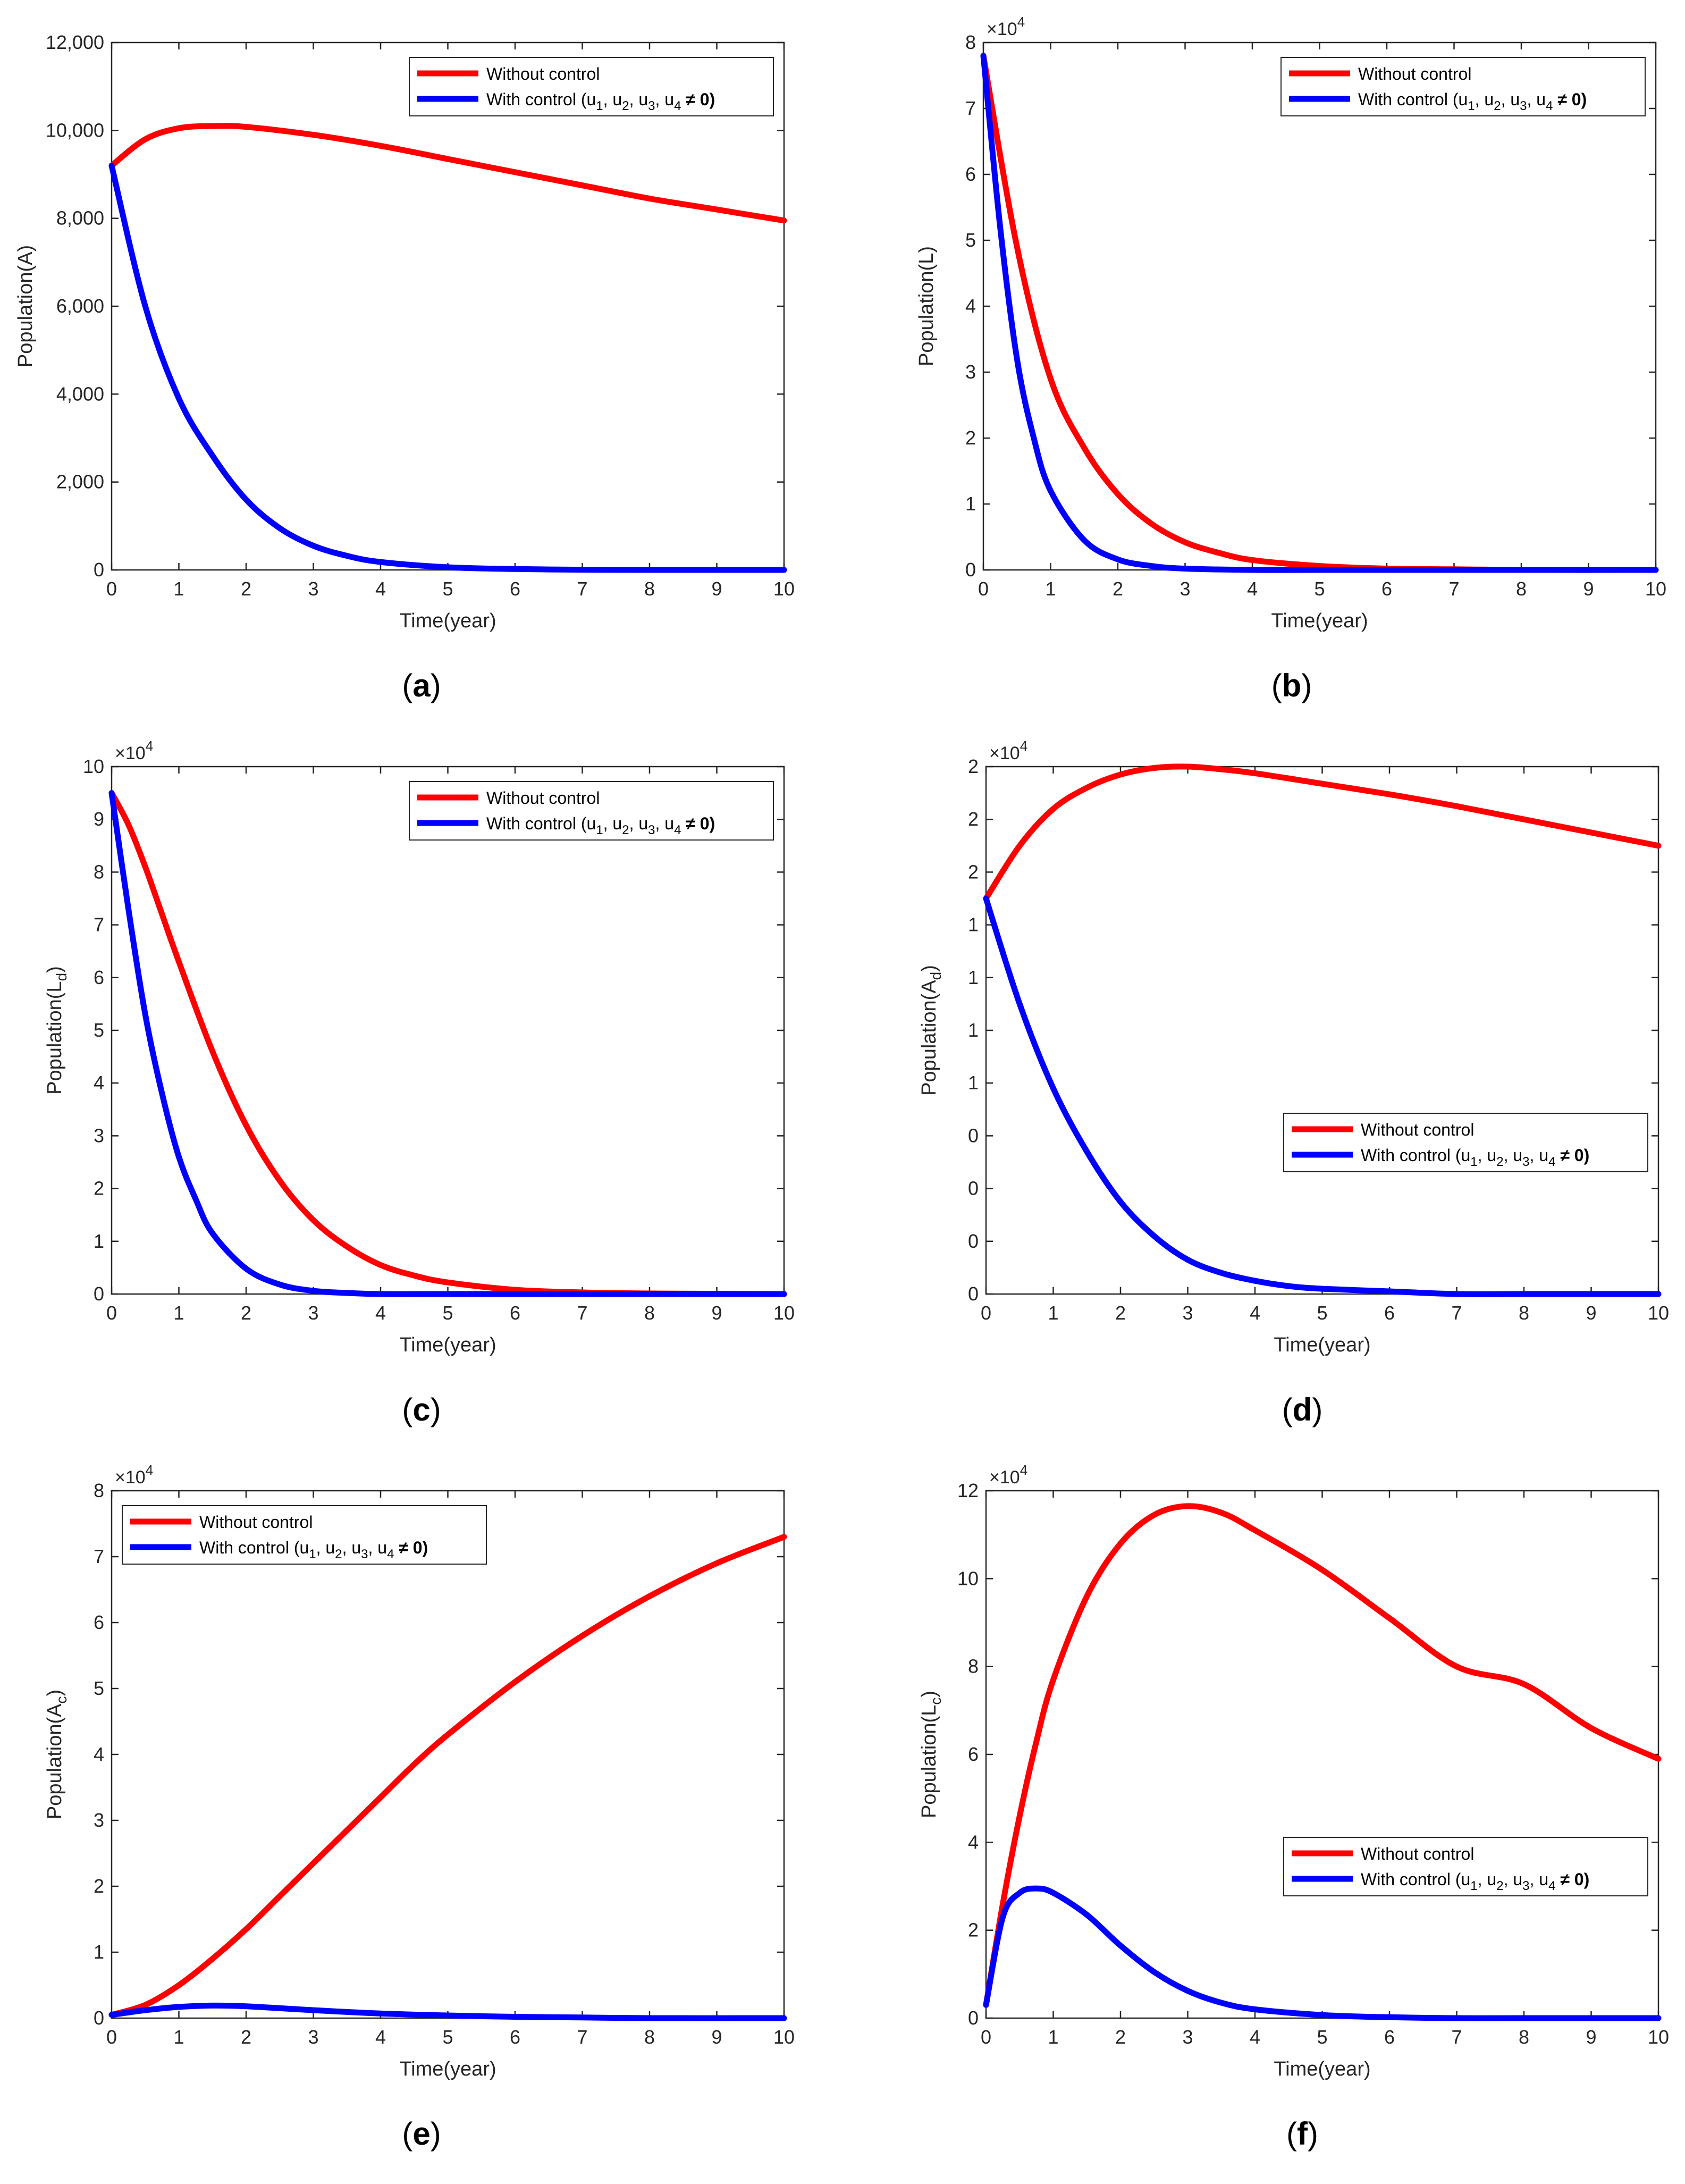  I want to click on y-tick-label: 8, so click(973, 1666).